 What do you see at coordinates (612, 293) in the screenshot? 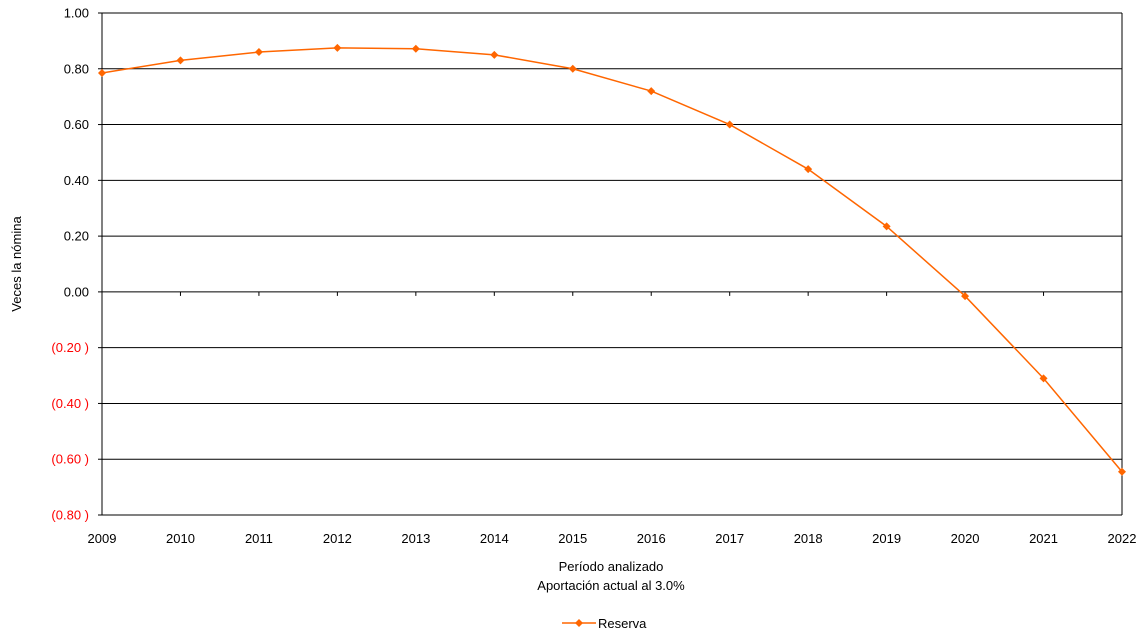
I see `x-tick-marks` at bounding box center [612, 293].